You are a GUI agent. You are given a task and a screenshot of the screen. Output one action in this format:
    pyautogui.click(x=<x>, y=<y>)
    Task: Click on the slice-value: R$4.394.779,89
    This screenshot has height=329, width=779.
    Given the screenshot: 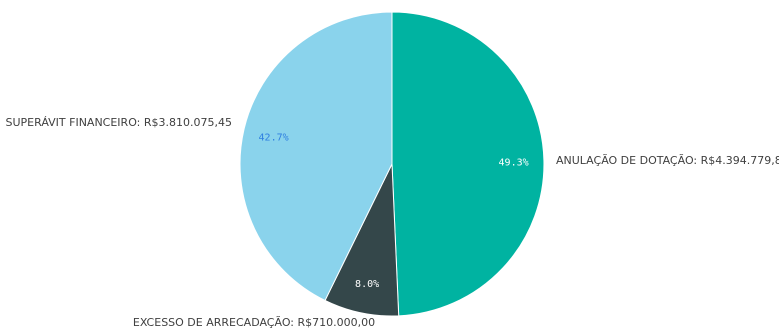 What is the action you would take?
    pyautogui.click(x=740, y=160)
    